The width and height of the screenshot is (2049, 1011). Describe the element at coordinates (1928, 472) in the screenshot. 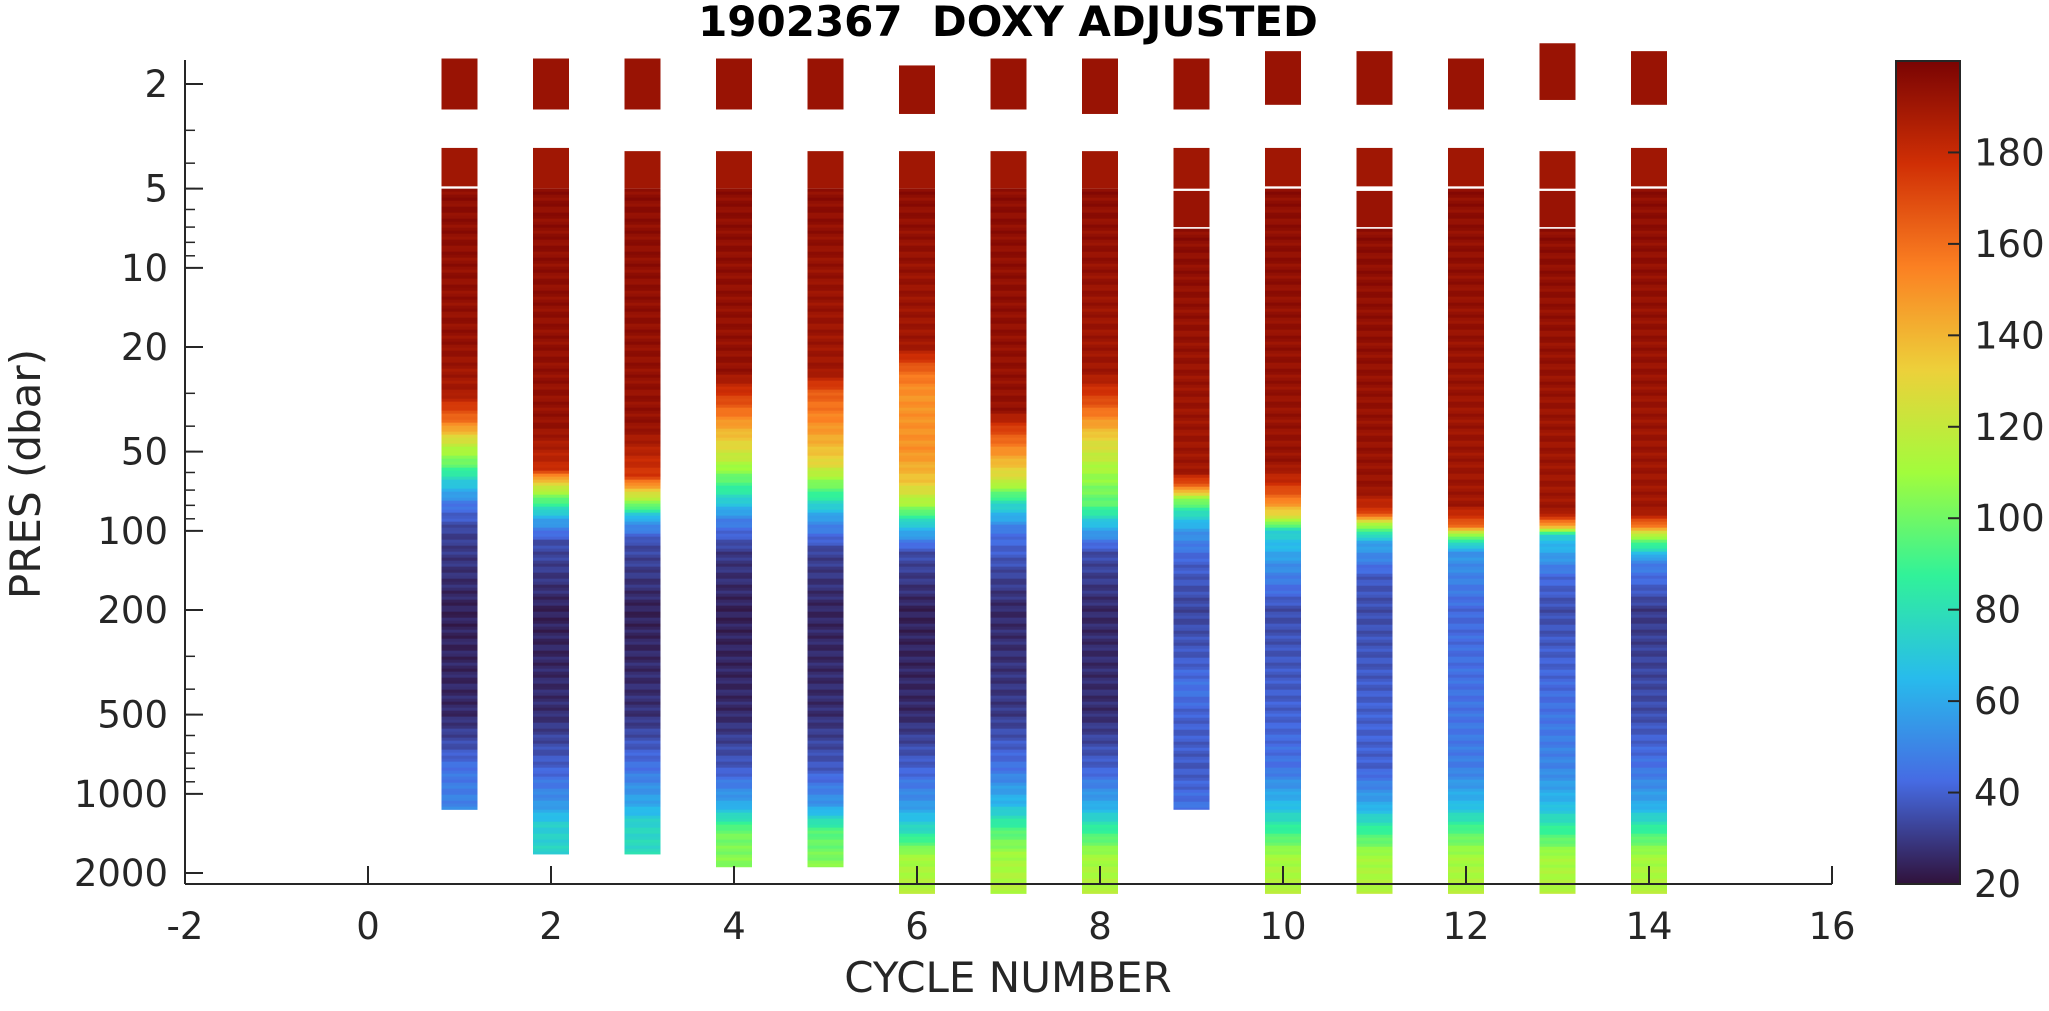

I see `colorbar-gradient` at that location.